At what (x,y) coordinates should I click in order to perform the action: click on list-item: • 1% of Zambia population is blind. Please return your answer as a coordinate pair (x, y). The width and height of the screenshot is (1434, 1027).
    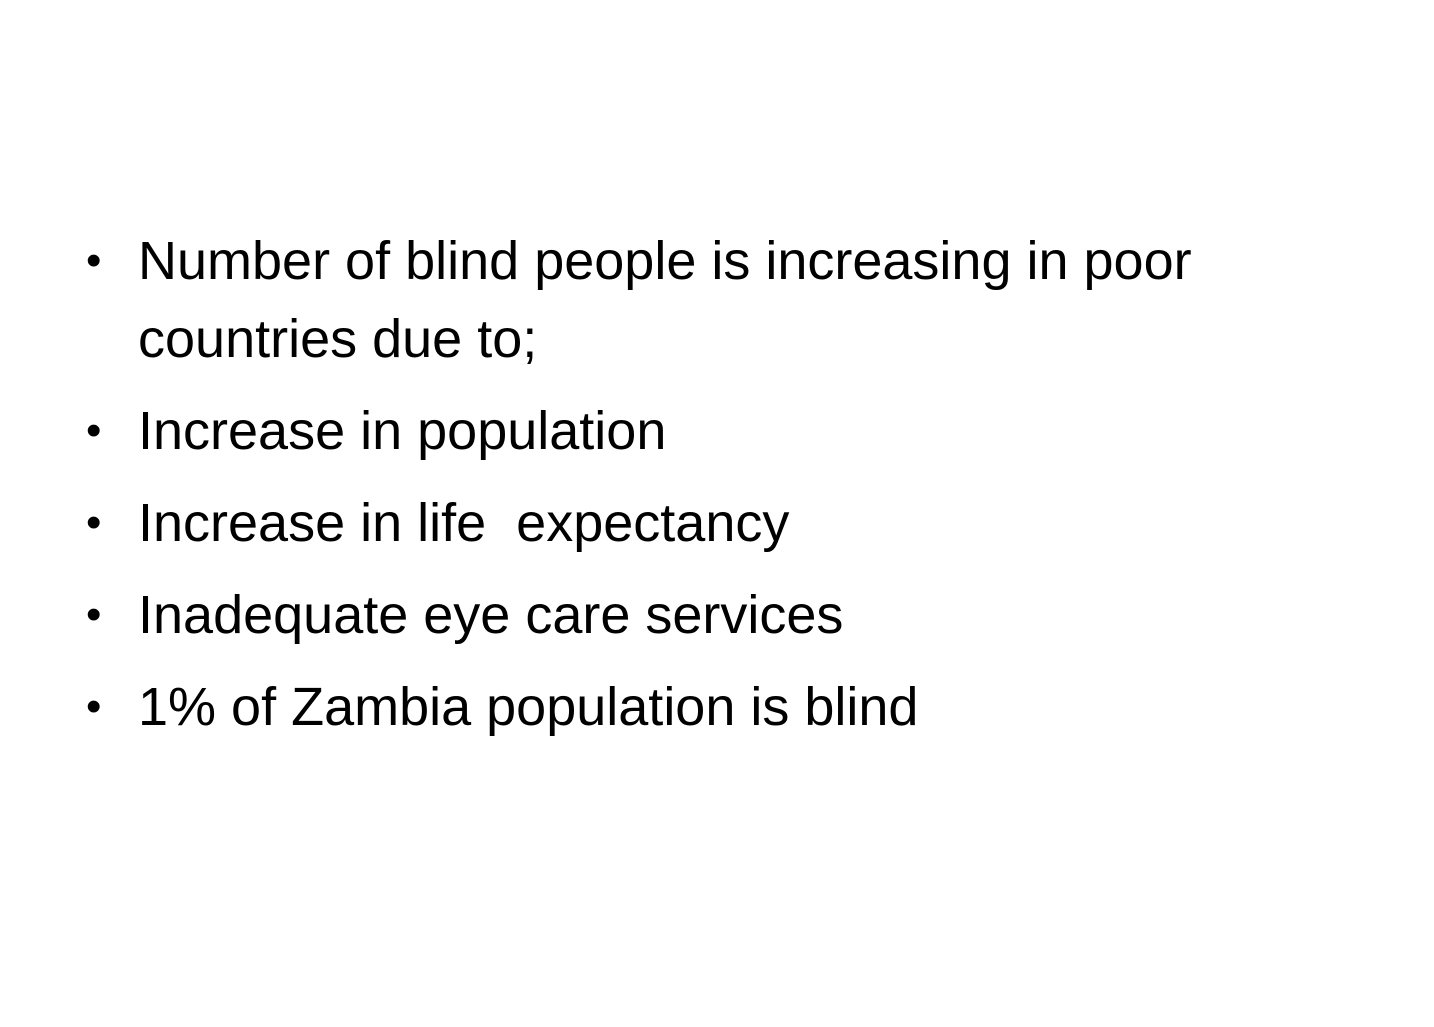
    Looking at the image, I should click on (712, 707).